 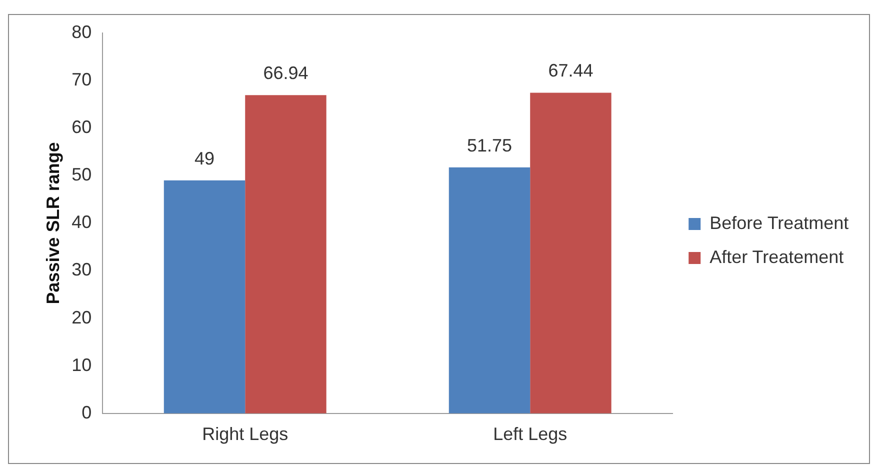 What do you see at coordinates (489, 145) in the screenshot?
I see `data-label: 51.75` at bounding box center [489, 145].